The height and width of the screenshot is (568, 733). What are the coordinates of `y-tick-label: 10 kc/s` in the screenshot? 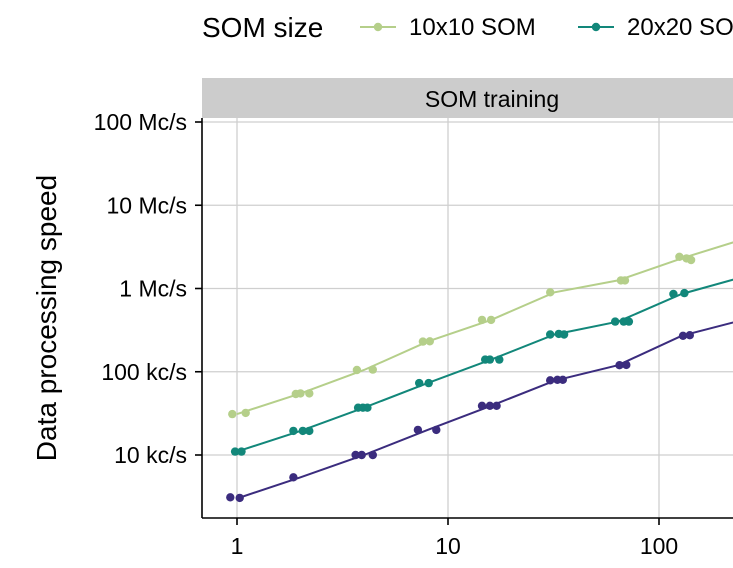 It's located at (150, 455).